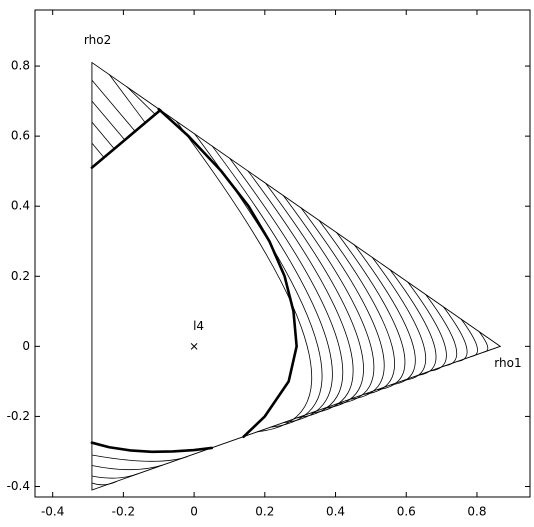 The image size is (534, 527). Describe the element at coordinates (406, 512) in the screenshot. I see `x-tick-label: 0.6` at that location.